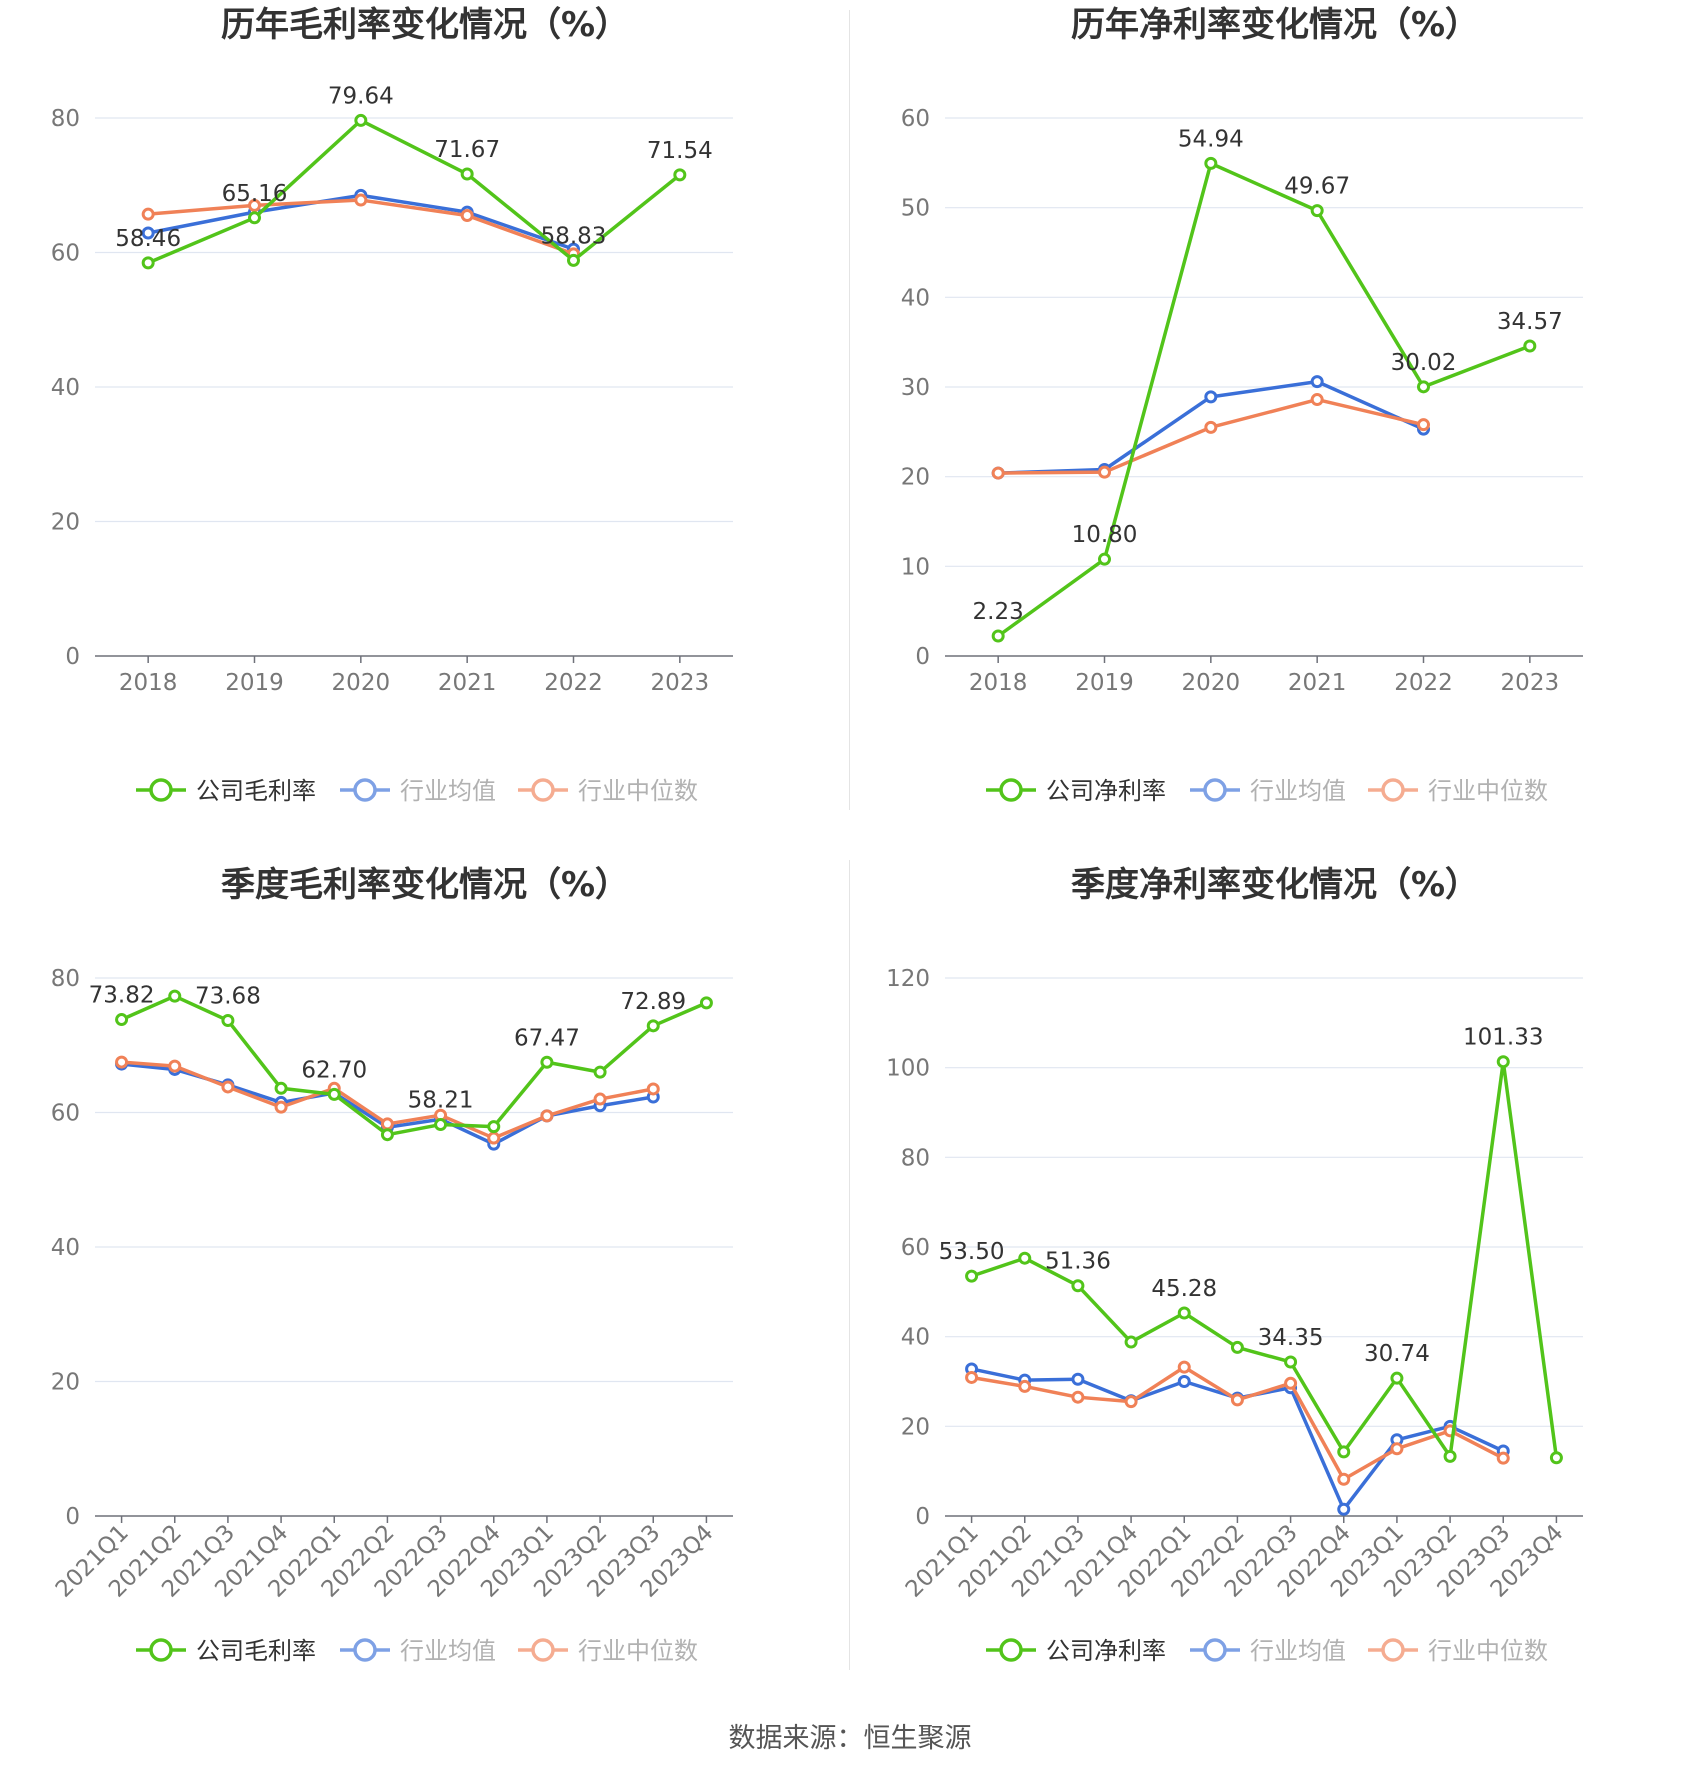 Image resolution: width=1700 pixels, height=1782 pixels. I want to click on x-tick-label: 2018, so click(148, 683).